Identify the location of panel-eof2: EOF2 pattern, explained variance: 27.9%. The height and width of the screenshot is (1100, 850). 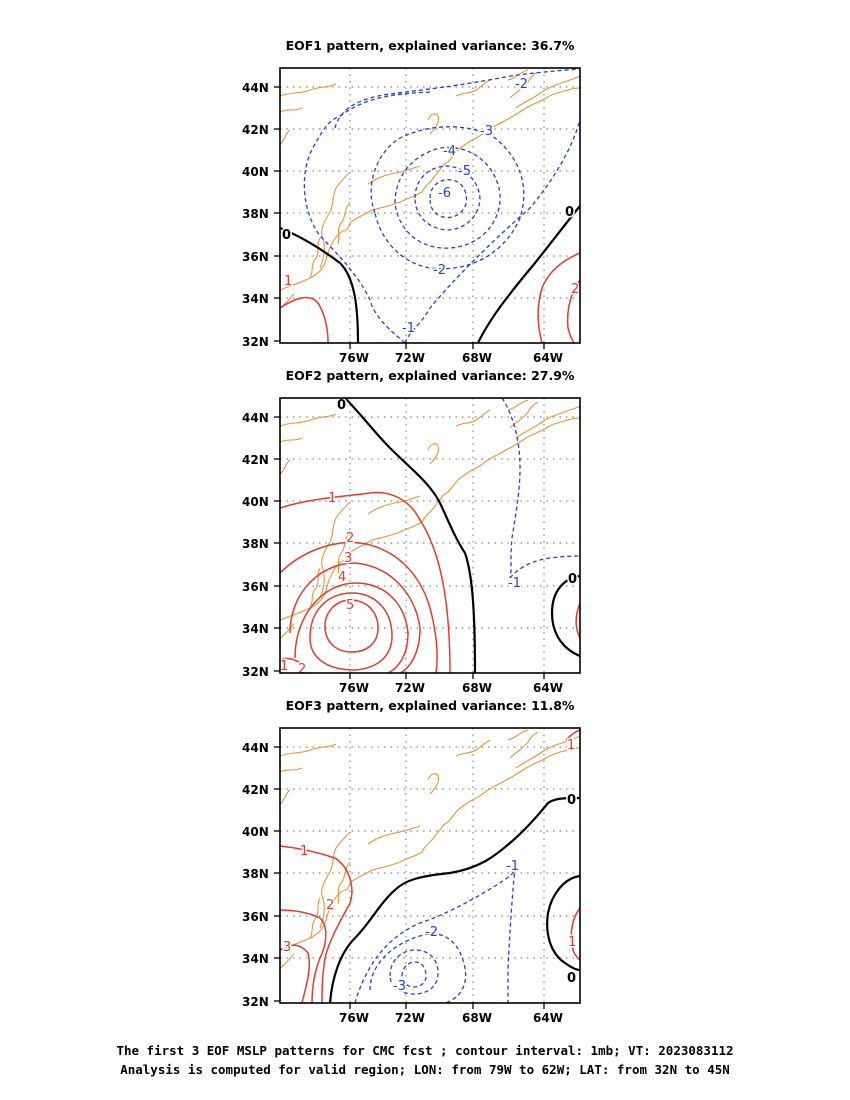
(411, 531).